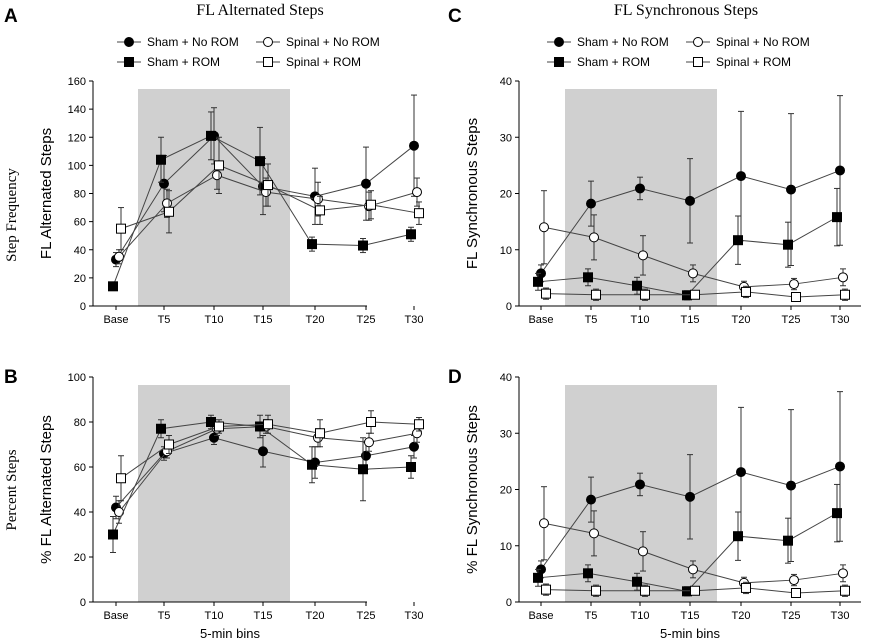  I want to click on panel-letter: D, so click(455, 377).